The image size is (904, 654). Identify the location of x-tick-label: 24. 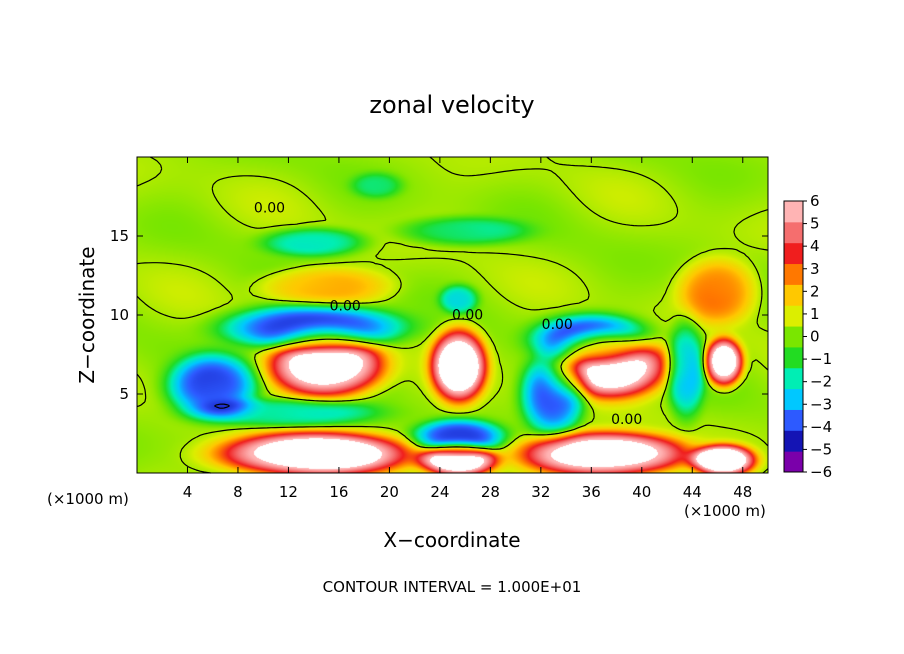
(439, 492).